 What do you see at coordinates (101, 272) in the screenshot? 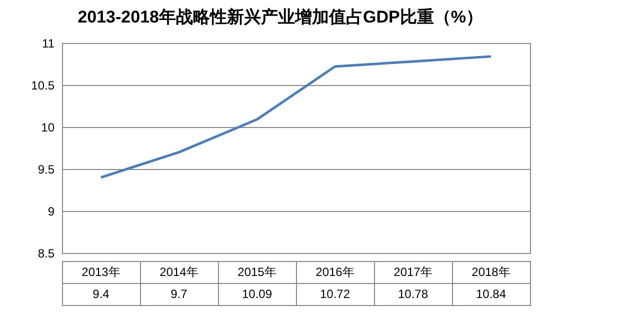
I see `x-tick-label: 2013年` at bounding box center [101, 272].